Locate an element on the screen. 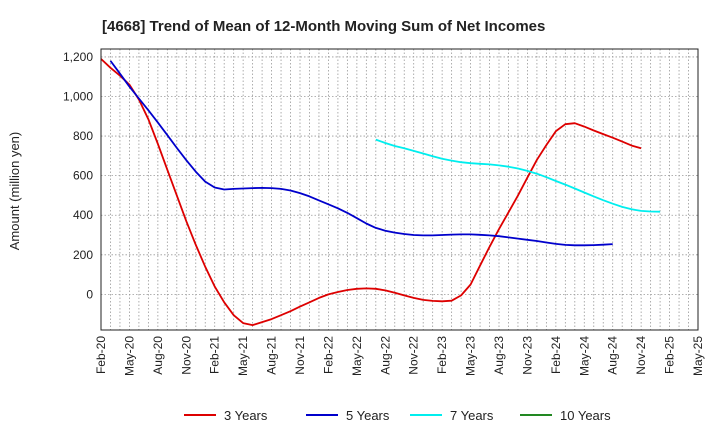 The image size is (720, 440). legend-label: 3 Years is located at coordinates (246, 415).